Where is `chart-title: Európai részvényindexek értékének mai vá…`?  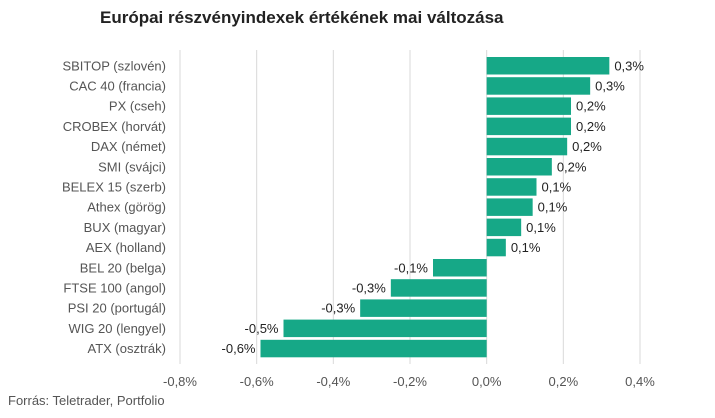 chart-title: Európai részvényindexek értékének mai vá… is located at coordinates (302, 17).